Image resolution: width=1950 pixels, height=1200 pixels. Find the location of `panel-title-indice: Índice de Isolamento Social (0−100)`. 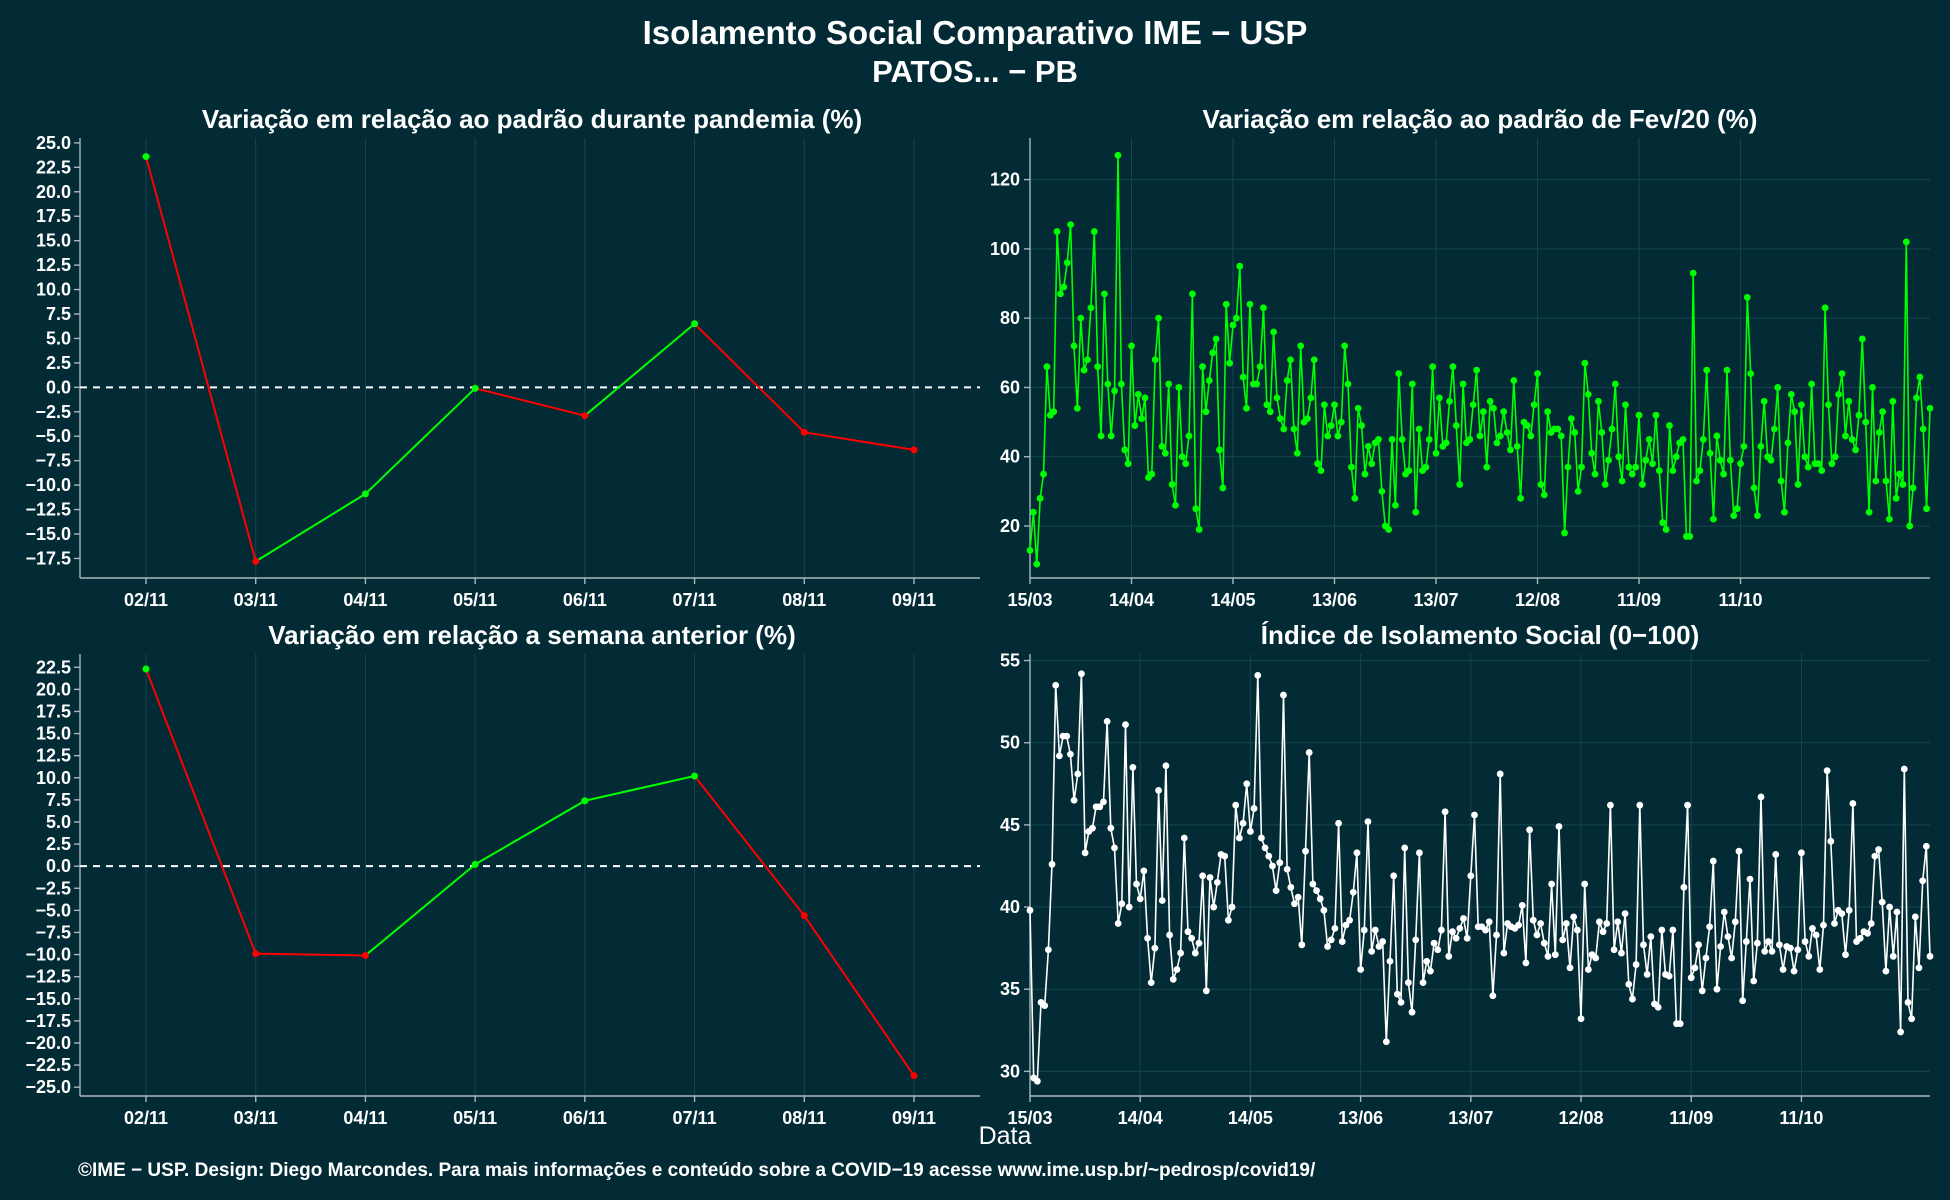

panel-title-indice: Índice de Isolamento Social (0−100) is located at coordinates (1480, 635).